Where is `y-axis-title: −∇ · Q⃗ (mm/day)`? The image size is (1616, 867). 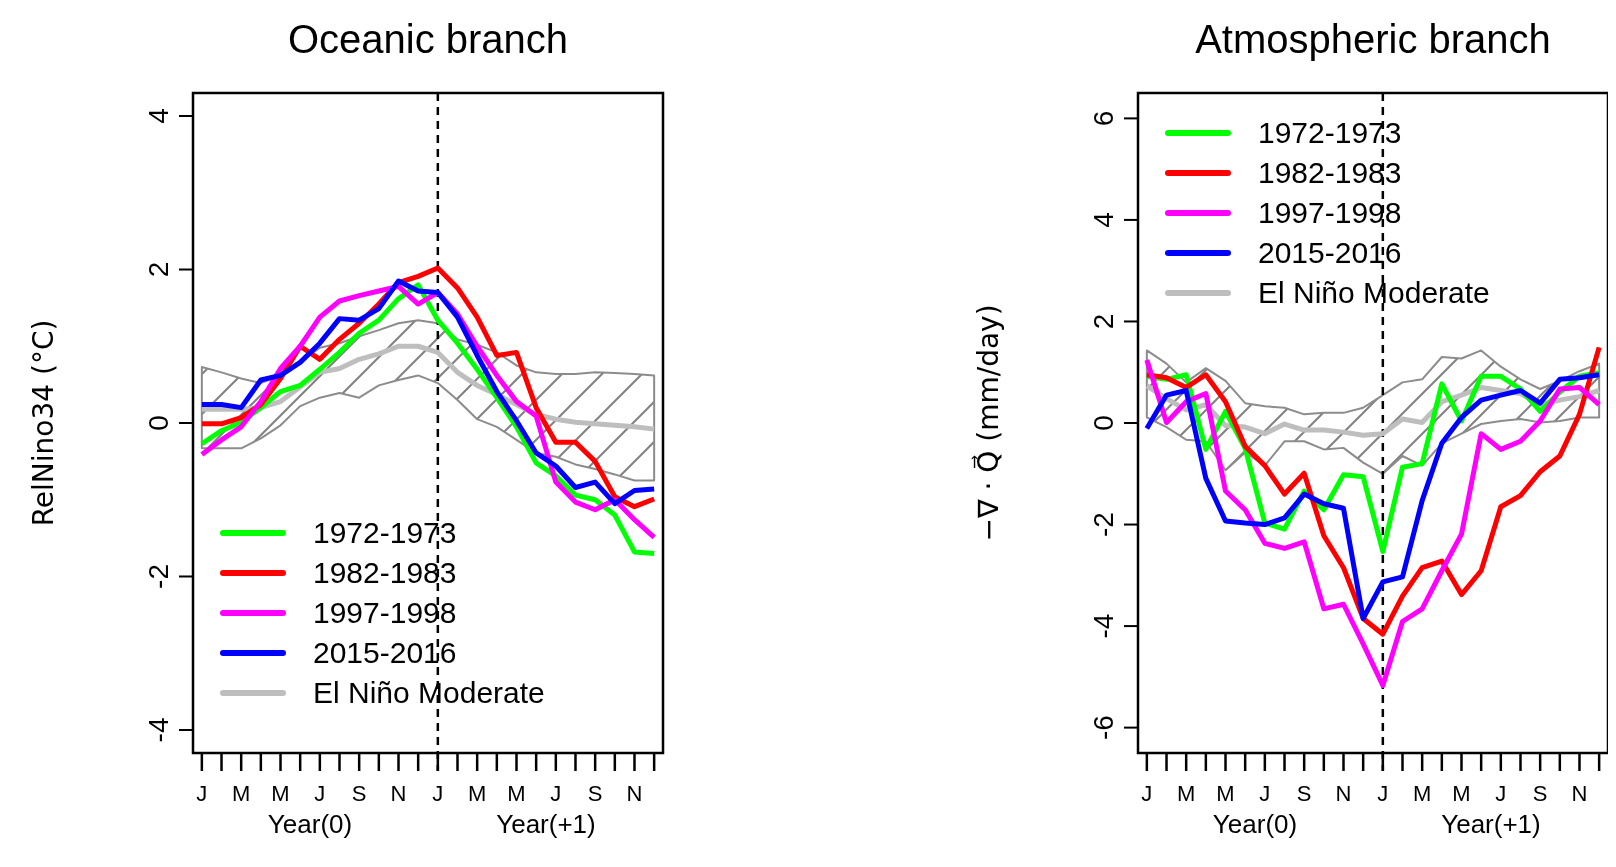 y-axis-title: −∇ · Q⃗ (mm/day) is located at coordinates (987, 423).